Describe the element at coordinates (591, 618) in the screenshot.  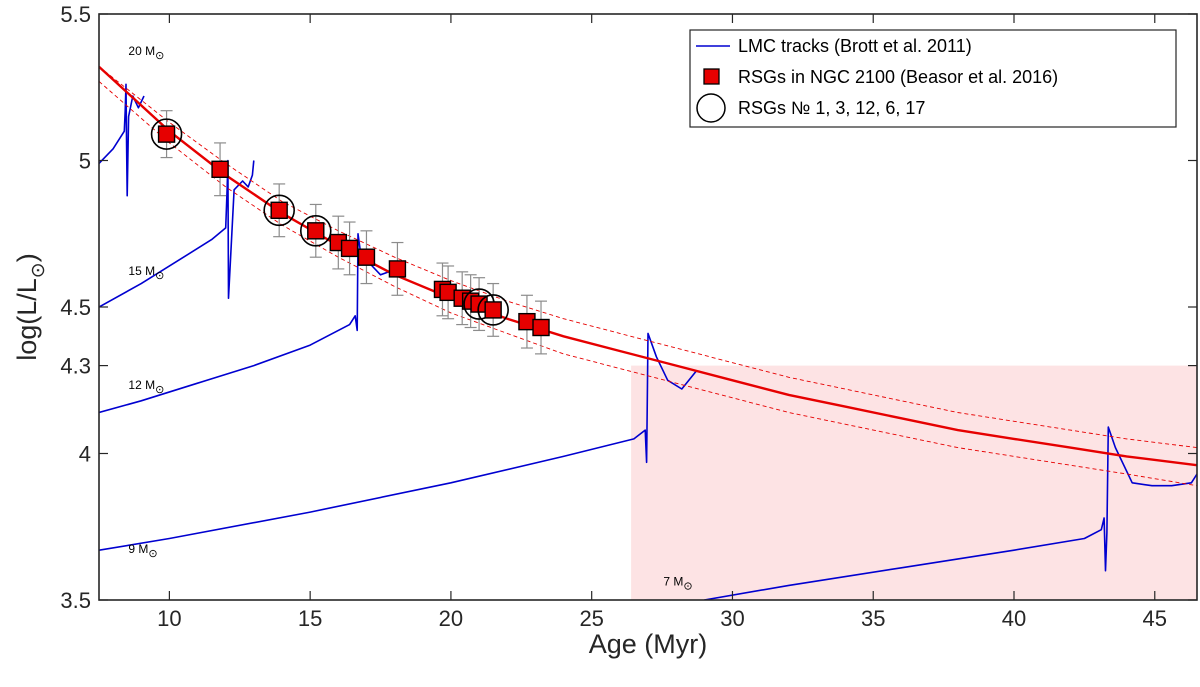
I see `x-tick-label-3: 25` at that location.